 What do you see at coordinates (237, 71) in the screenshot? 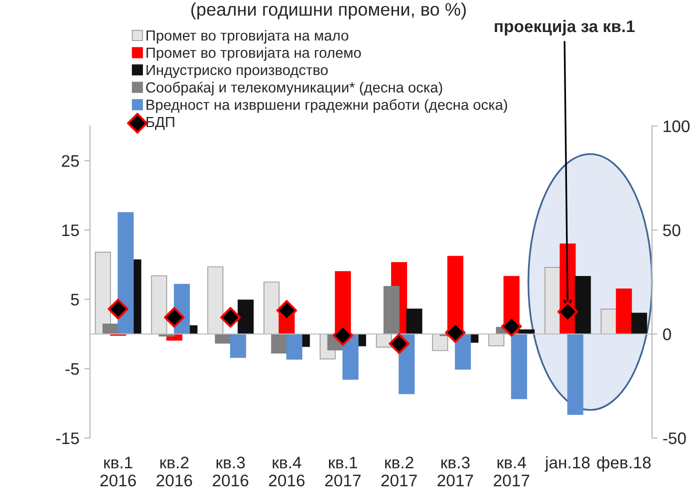
I see `legend-label: Индустриско производство` at bounding box center [237, 71].